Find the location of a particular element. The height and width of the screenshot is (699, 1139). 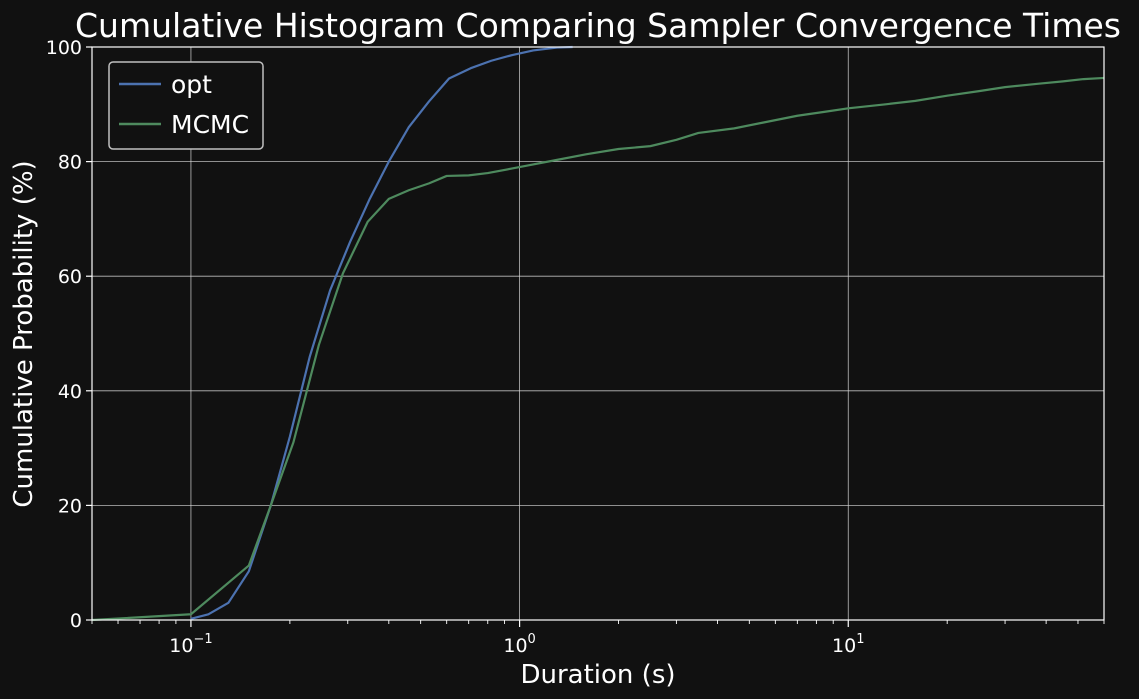

legend-label-opt: opt is located at coordinates (191, 84).